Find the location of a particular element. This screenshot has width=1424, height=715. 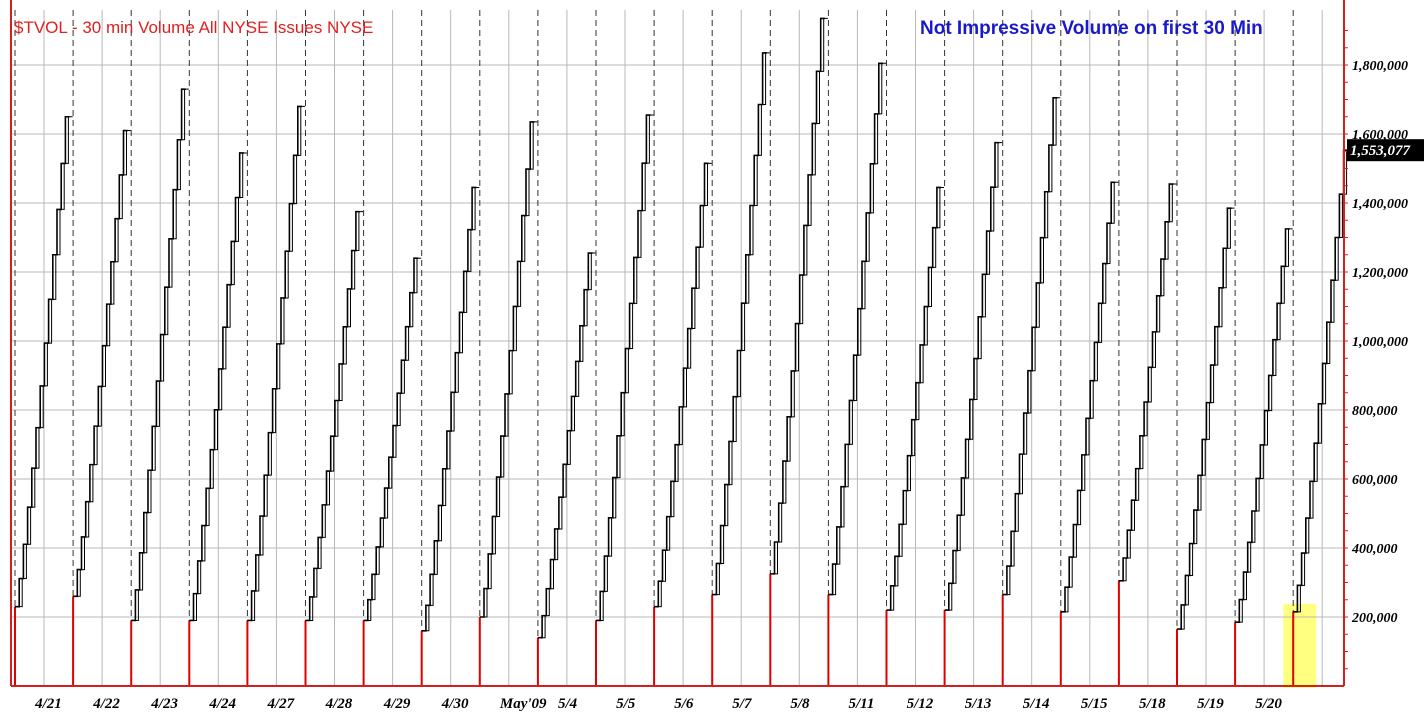

x-tick-label: 5/18 is located at coordinates (1152, 704).